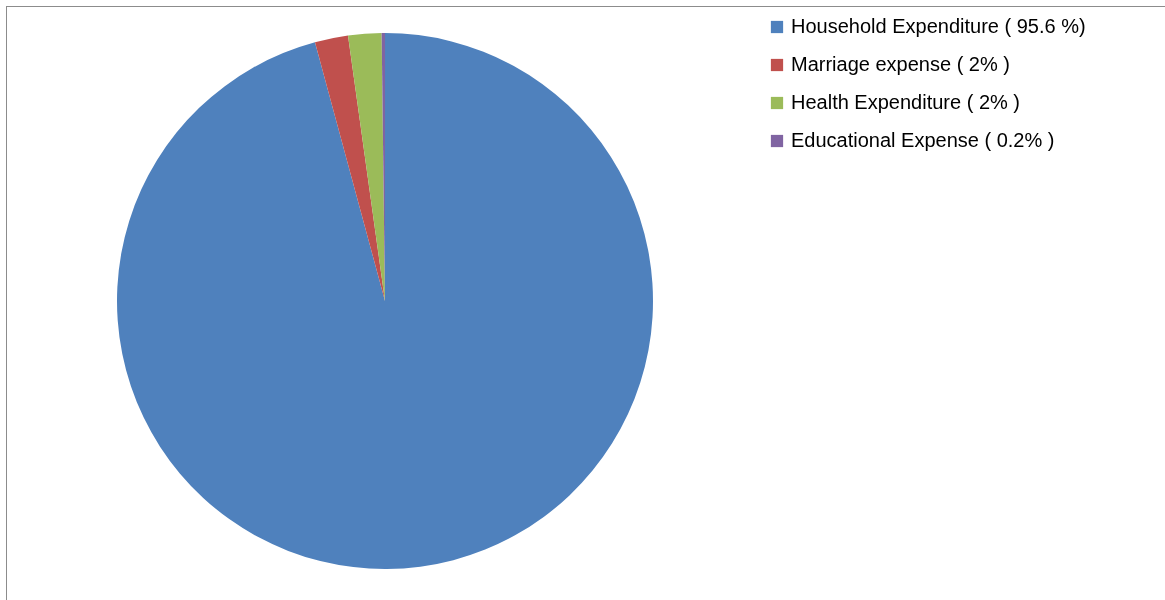  What do you see at coordinates (938, 26) in the screenshot?
I see `legend-label: Household Expenditure ( 95.6 %)` at bounding box center [938, 26].